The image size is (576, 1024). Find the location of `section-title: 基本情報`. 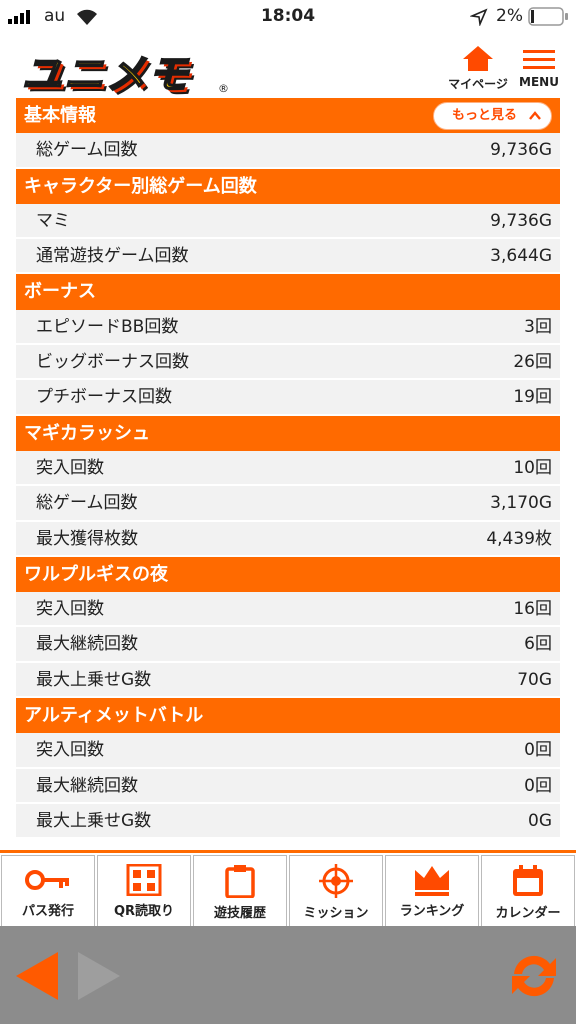

section-title: 基本情報 is located at coordinates (60, 115).